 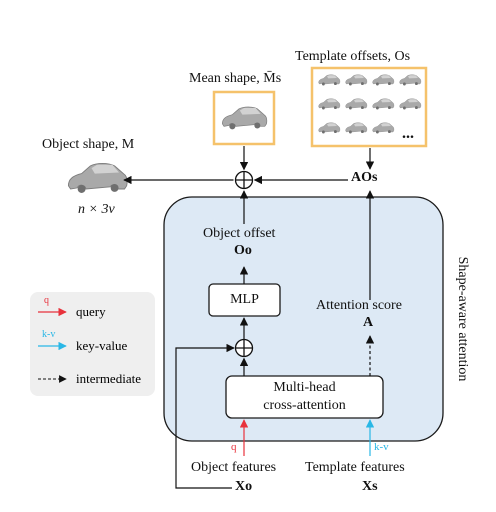 What do you see at coordinates (462, 319) in the screenshot?
I see `panel-title: Shape-aware attention` at bounding box center [462, 319].